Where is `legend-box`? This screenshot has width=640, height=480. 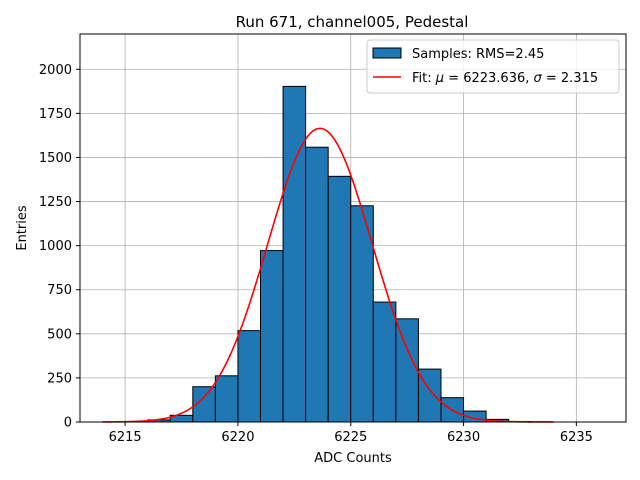
legend-box is located at coordinates (493, 66).